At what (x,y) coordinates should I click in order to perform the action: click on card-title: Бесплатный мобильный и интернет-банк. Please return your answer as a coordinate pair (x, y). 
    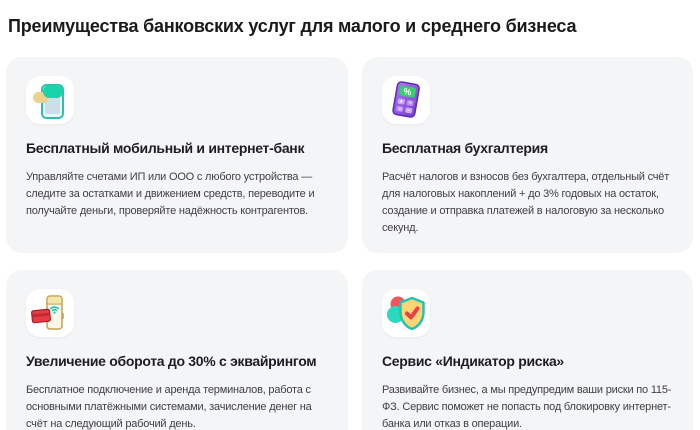
    Looking at the image, I should click on (165, 148).